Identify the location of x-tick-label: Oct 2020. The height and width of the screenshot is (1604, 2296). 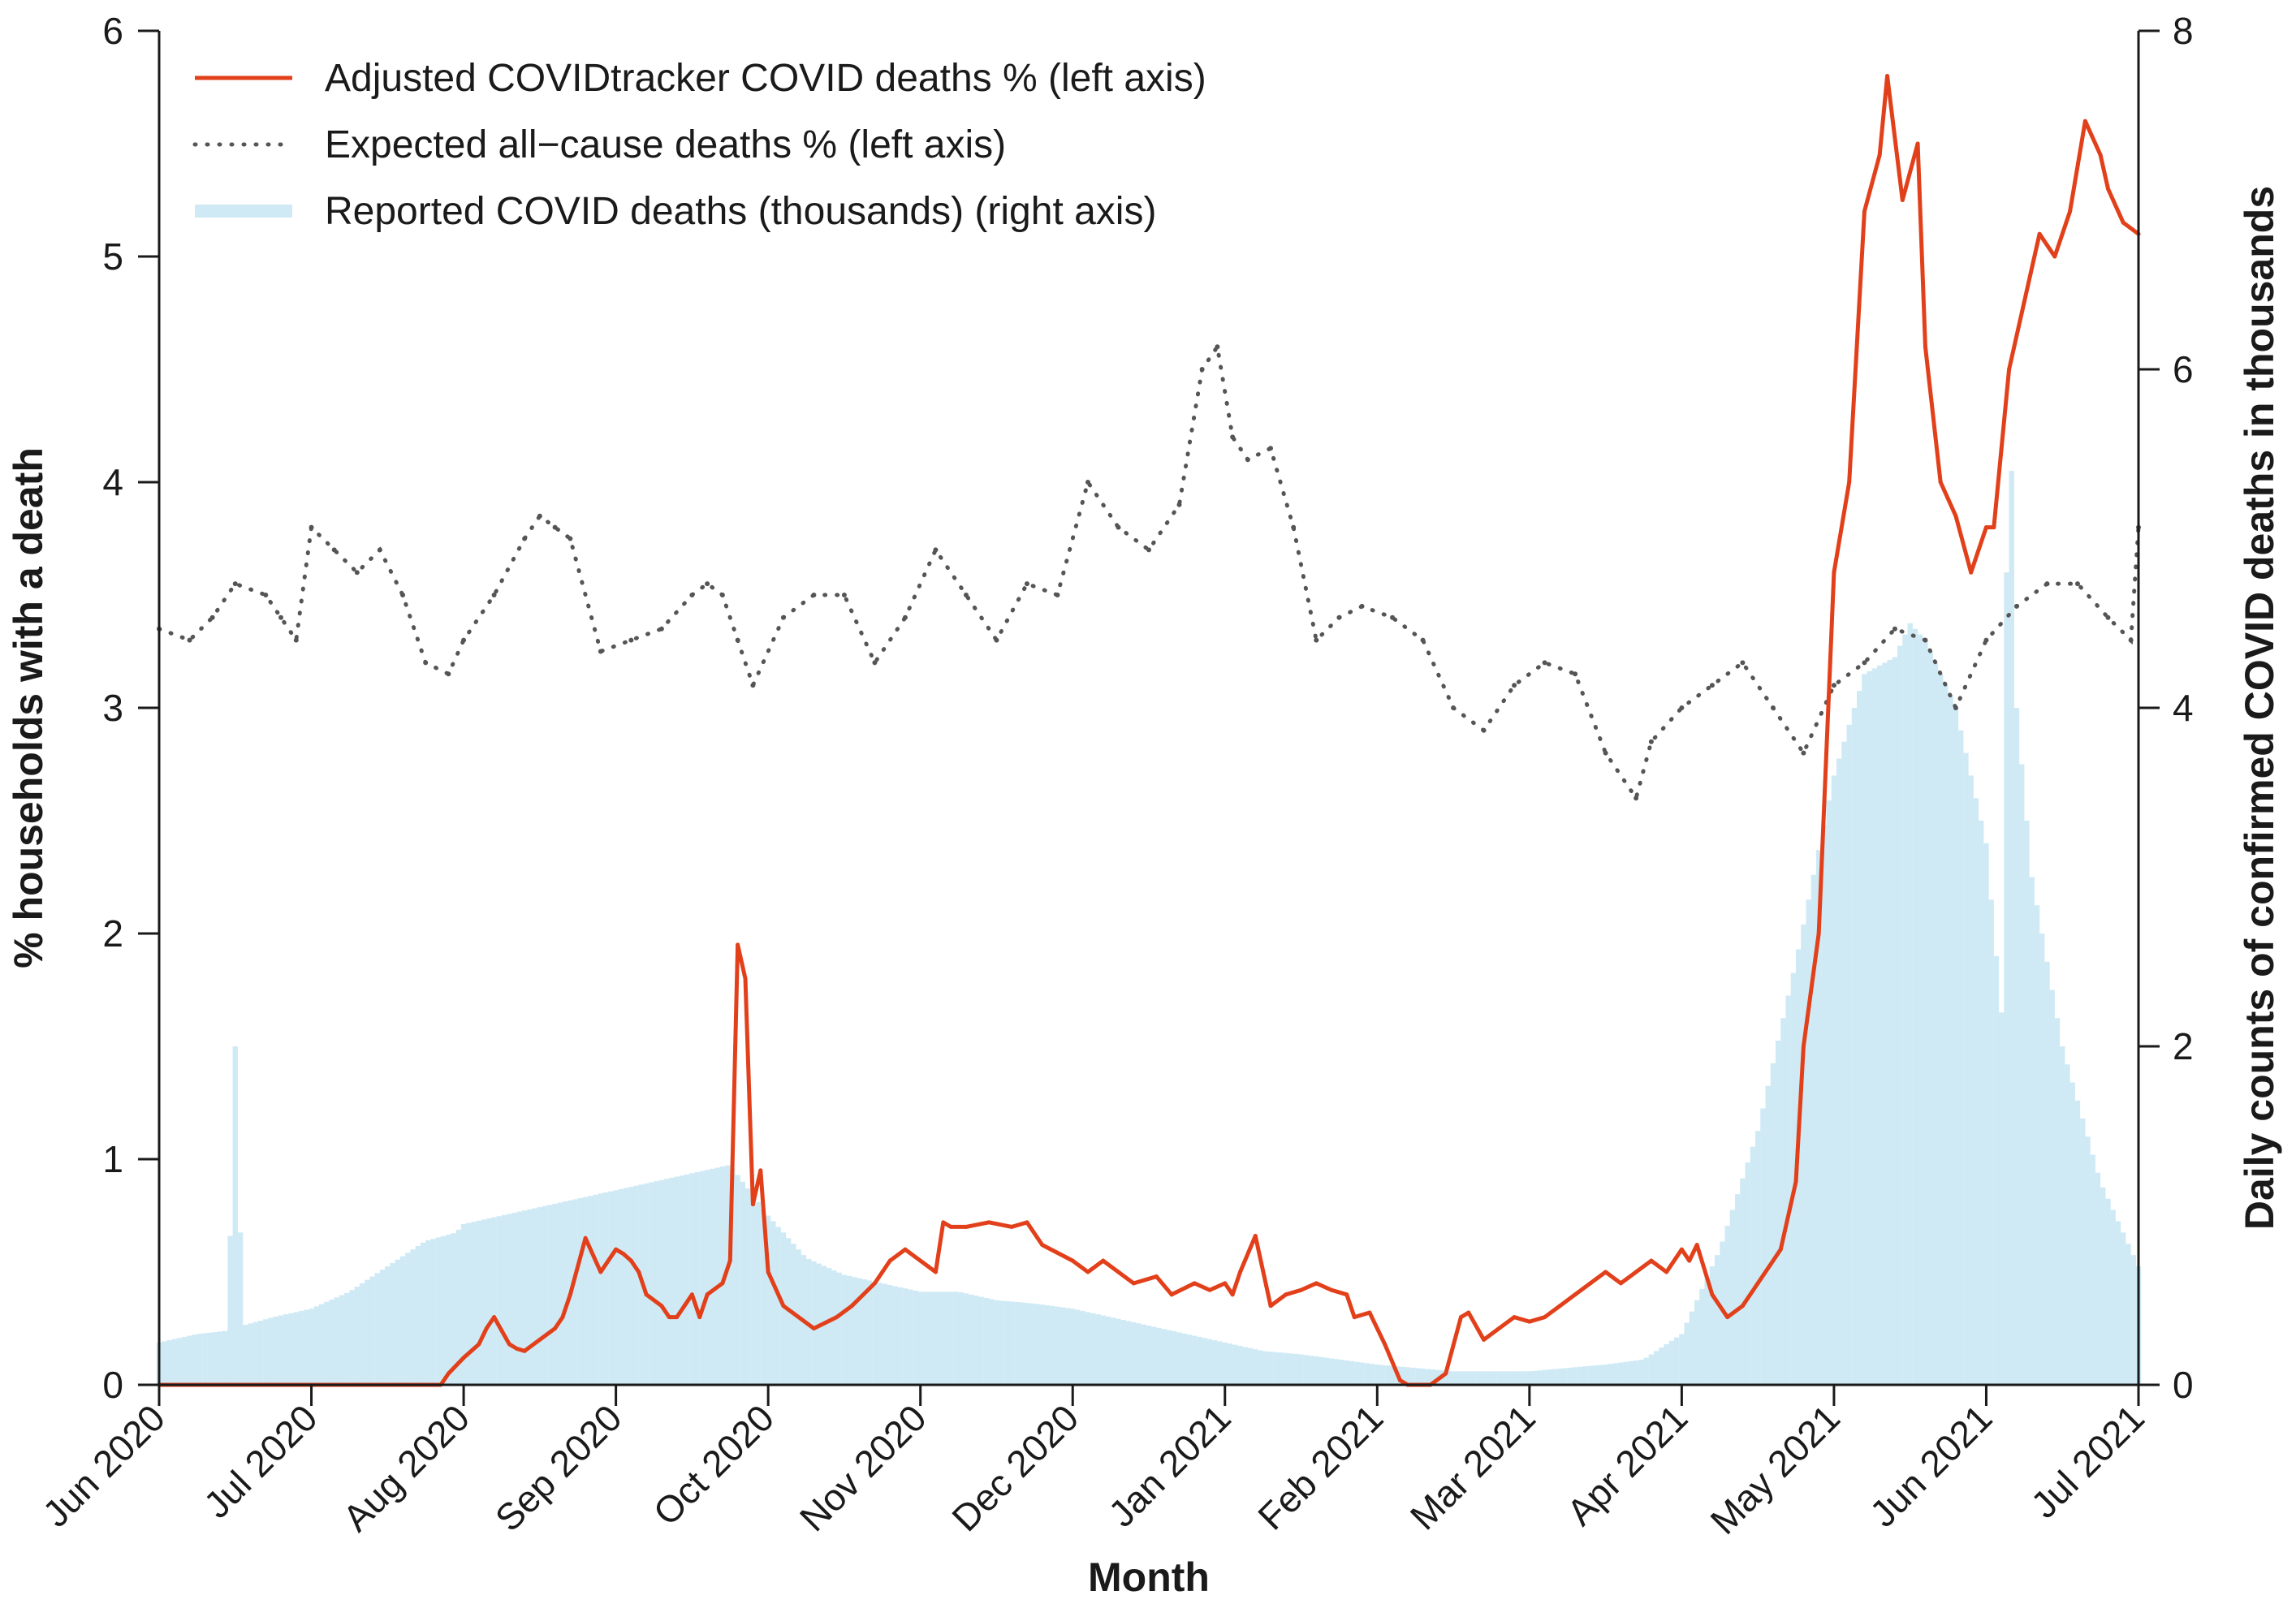
(713, 1465).